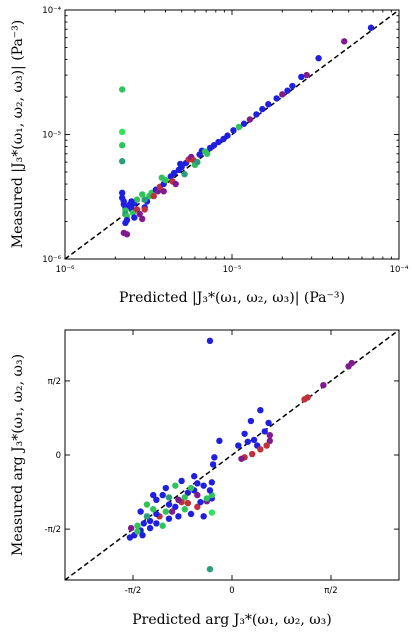 This screenshot has height=637, width=415. What do you see at coordinates (232, 620) in the screenshot?
I see `phase-x-axis-label: Predicted arg J₃*(ω₁, ω₂, ω₃)` at bounding box center [232, 620].